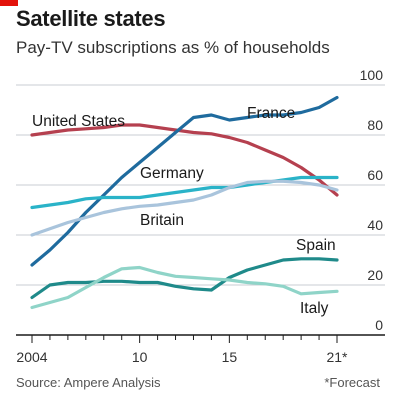 The height and width of the screenshot is (400, 400). What do you see at coordinates (337, 357) in the screenshot?
I see `x-tick-label: 21*` at bounding box center [337, 357].